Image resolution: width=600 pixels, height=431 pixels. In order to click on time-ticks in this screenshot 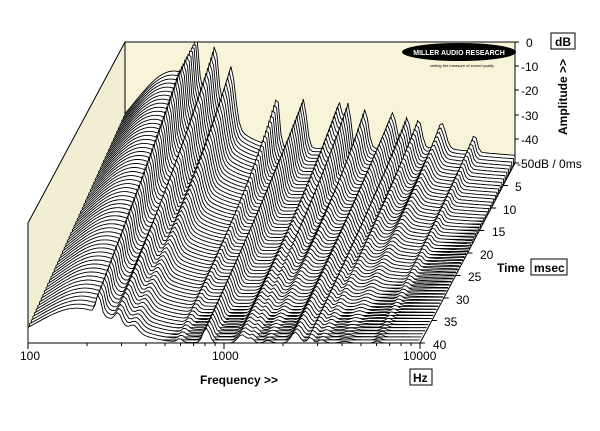, I will do `click(464, 264)`.